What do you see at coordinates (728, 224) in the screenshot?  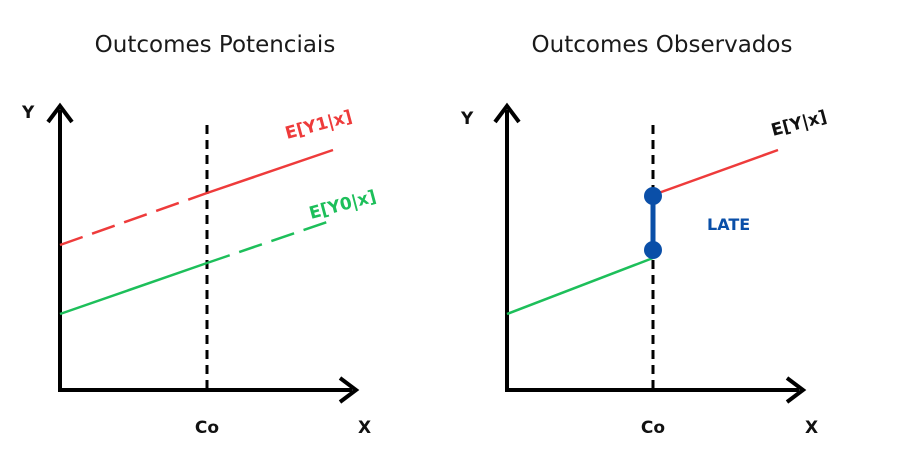 I see `late-label: LATE` at bounding box center [728, 224].